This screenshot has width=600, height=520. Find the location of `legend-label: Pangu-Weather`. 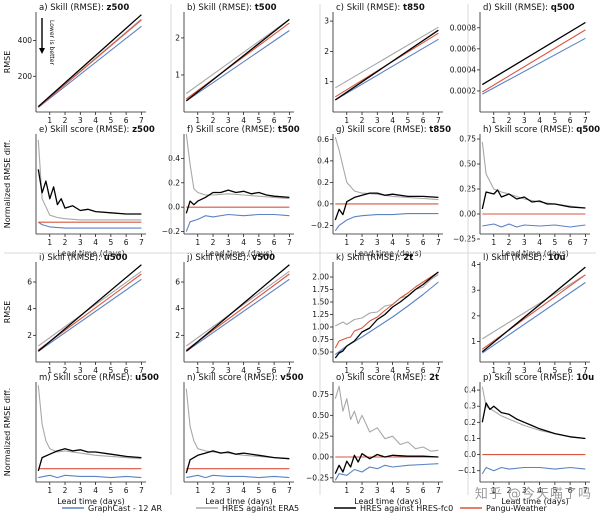

legend-label: Pangu-Weather is located at coordinates (517, 508).